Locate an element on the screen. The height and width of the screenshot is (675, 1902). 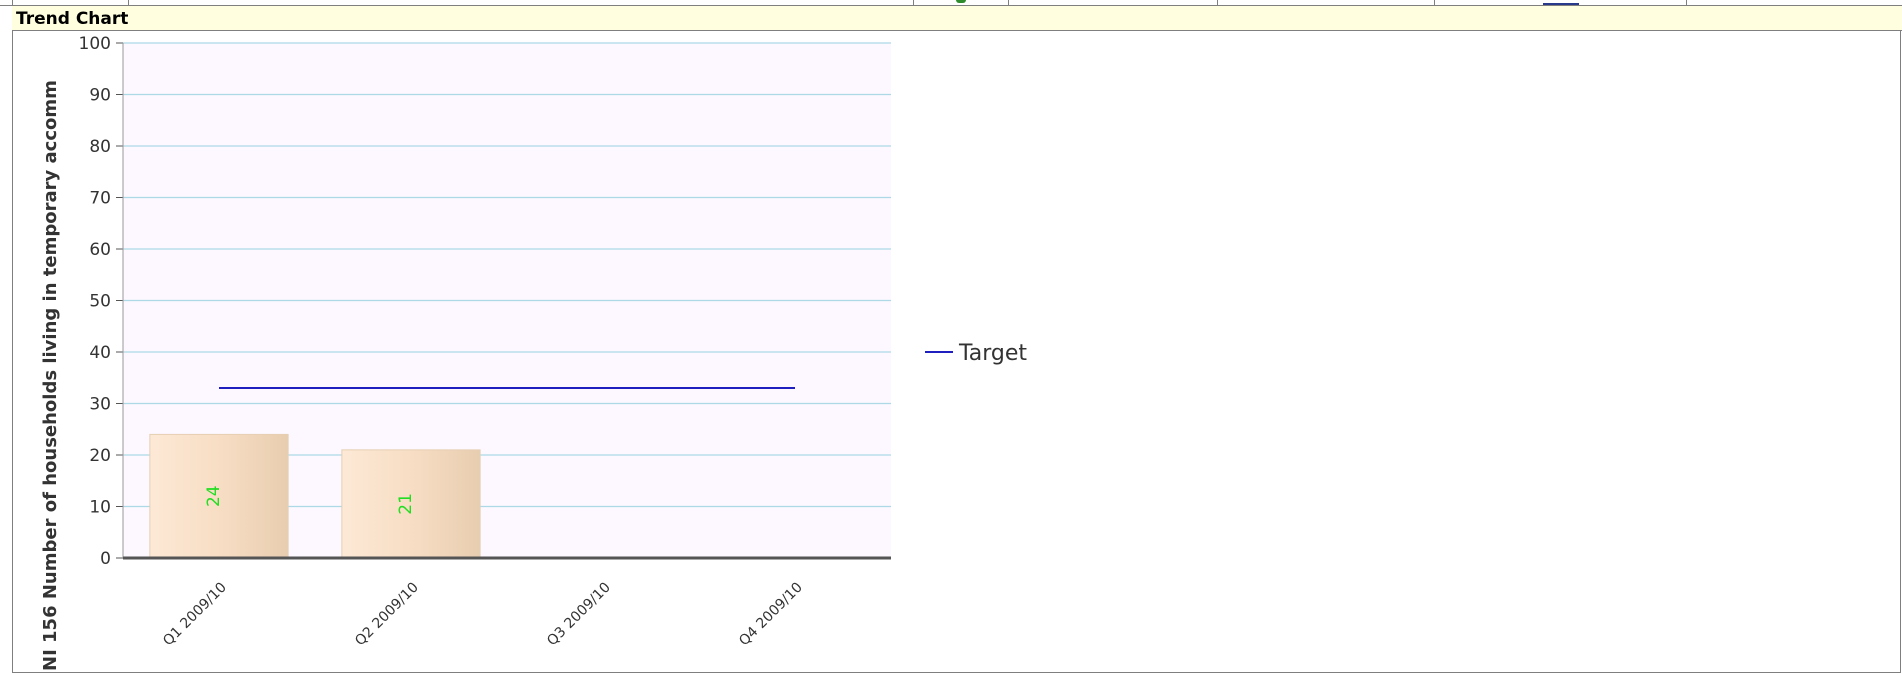
y-tick-label: 80 is located at coordinates (100, 147).